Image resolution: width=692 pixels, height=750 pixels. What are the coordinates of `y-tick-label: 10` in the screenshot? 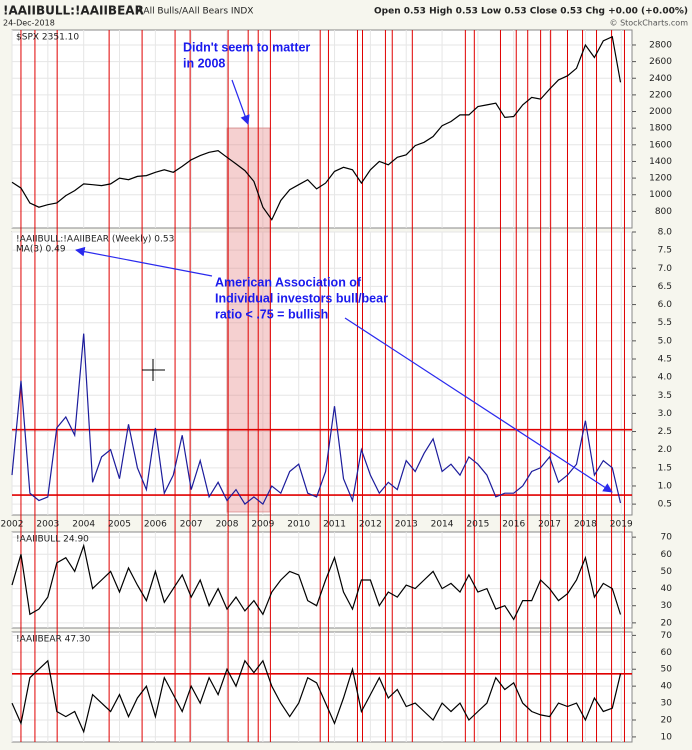 It's located at (667, 737).